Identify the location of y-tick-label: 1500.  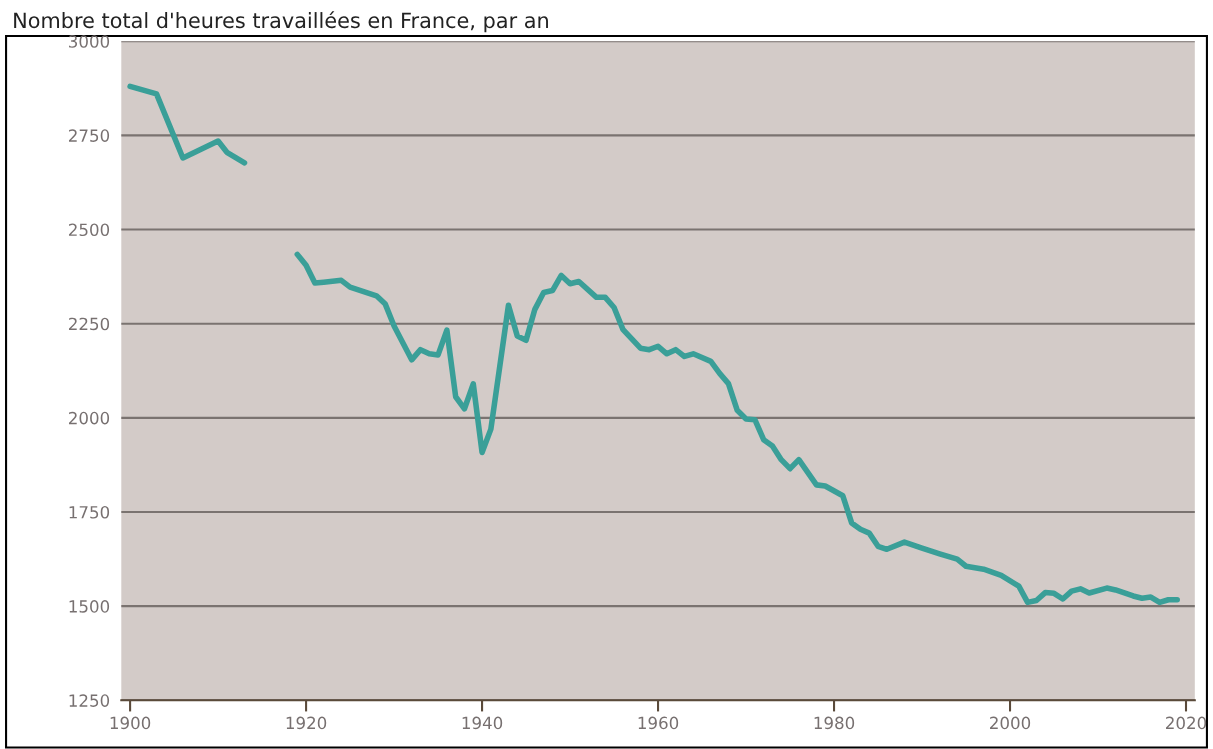
(89, 606).